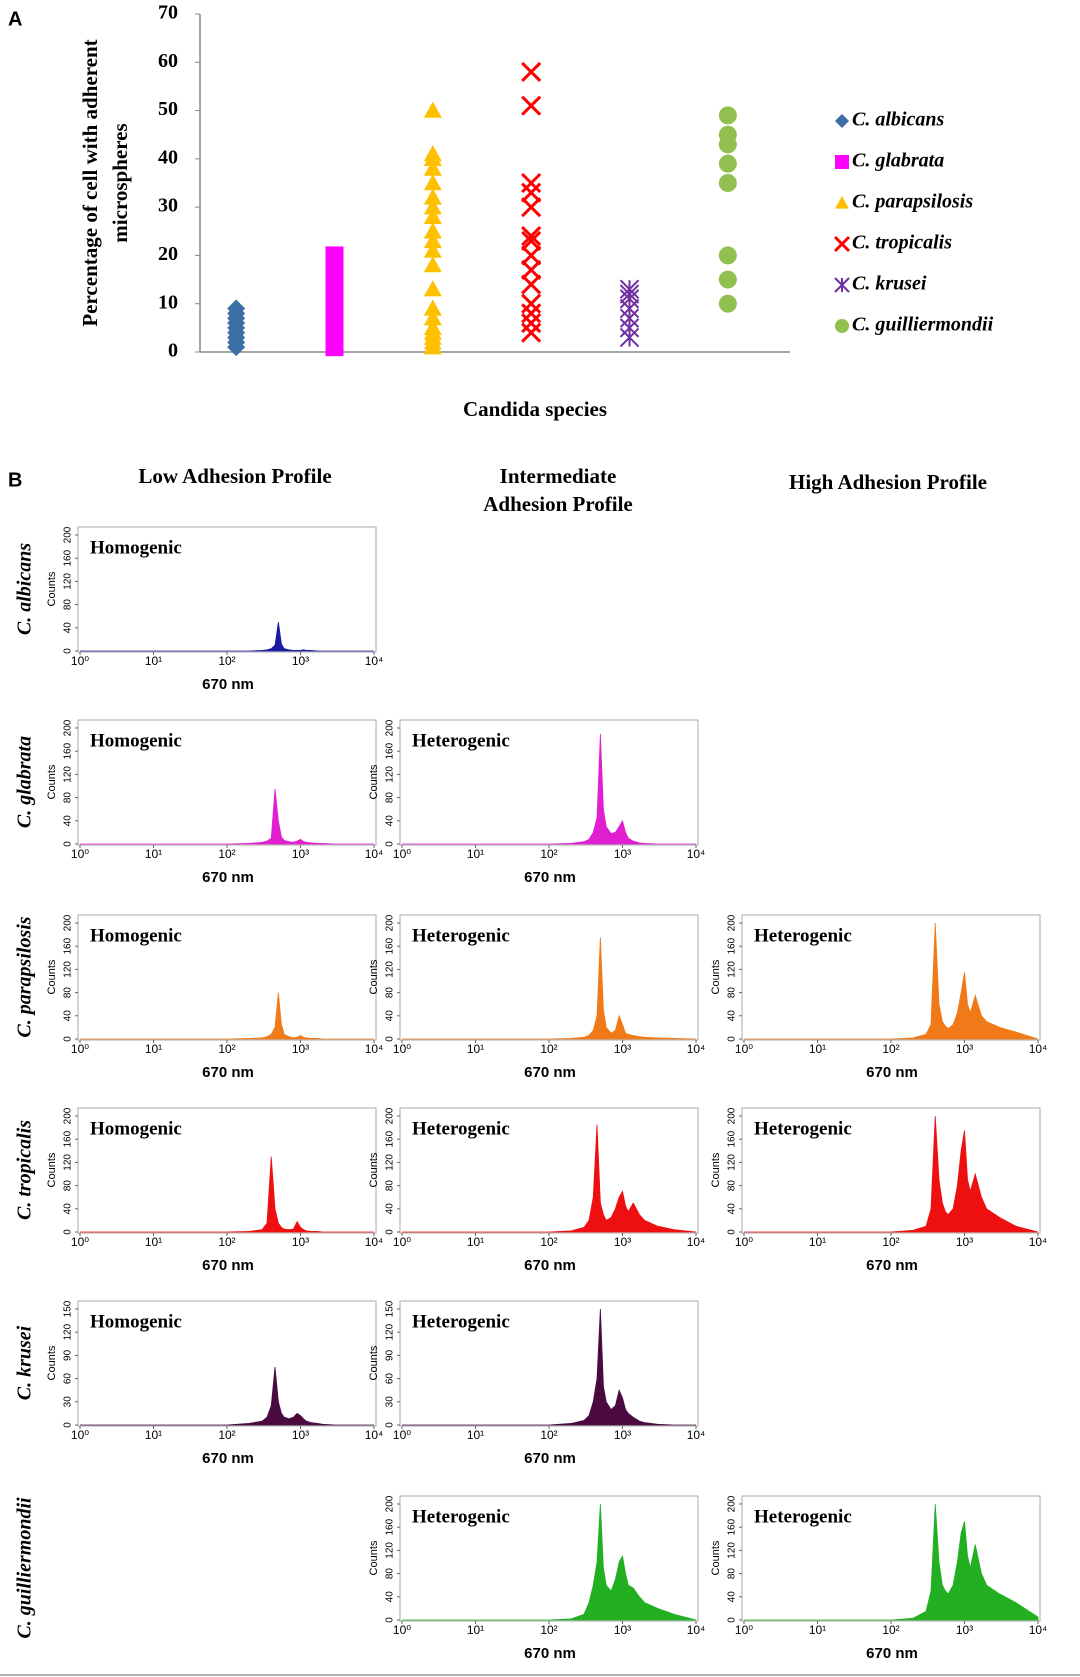 The width and height of the screenshot is (1080, 1677). I want to click on column-header: High Adhesion Profile, so click(888, 482).